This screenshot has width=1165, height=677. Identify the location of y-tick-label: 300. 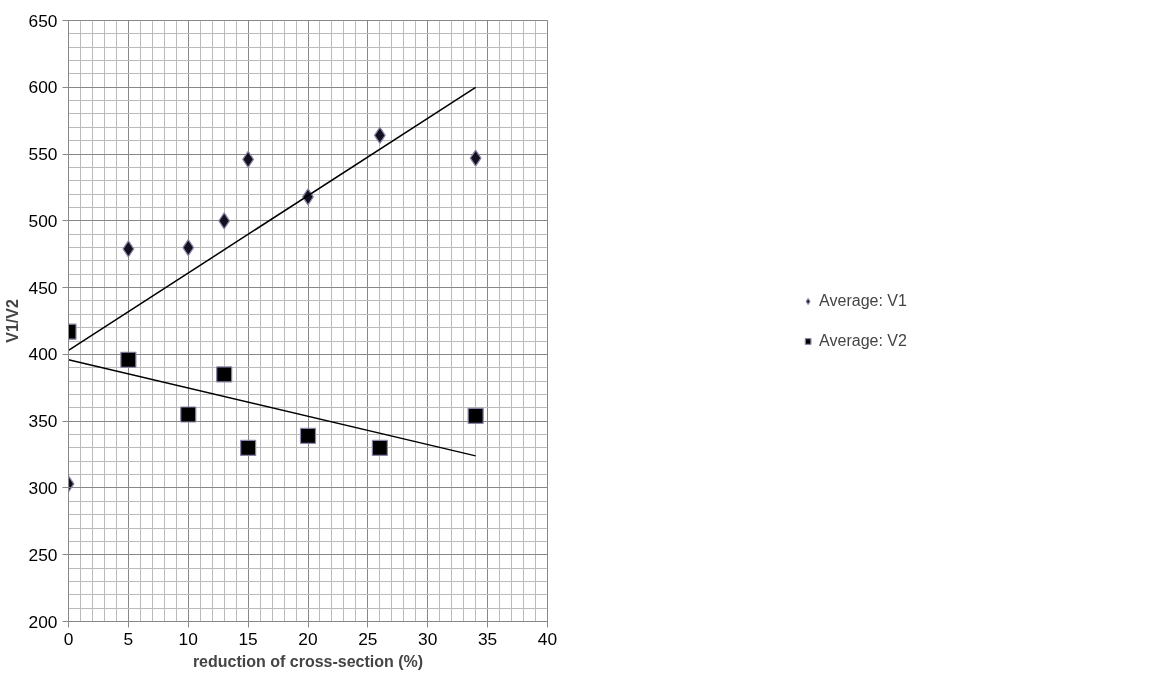
(43, 487).